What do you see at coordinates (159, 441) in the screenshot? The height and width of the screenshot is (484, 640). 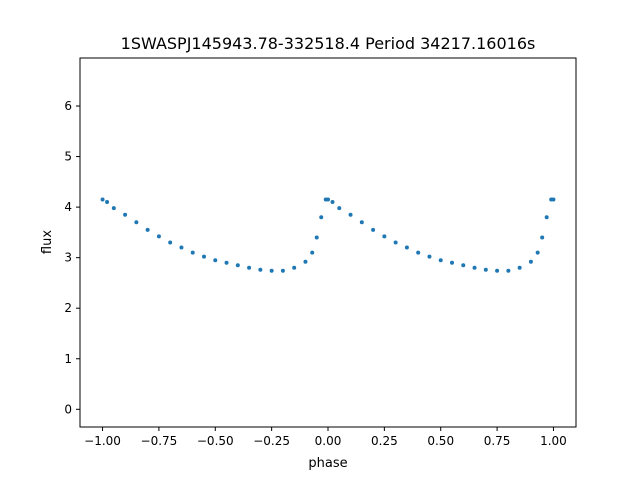 I see `x-tick-label: −0.75` at bounding box center [159, 441].